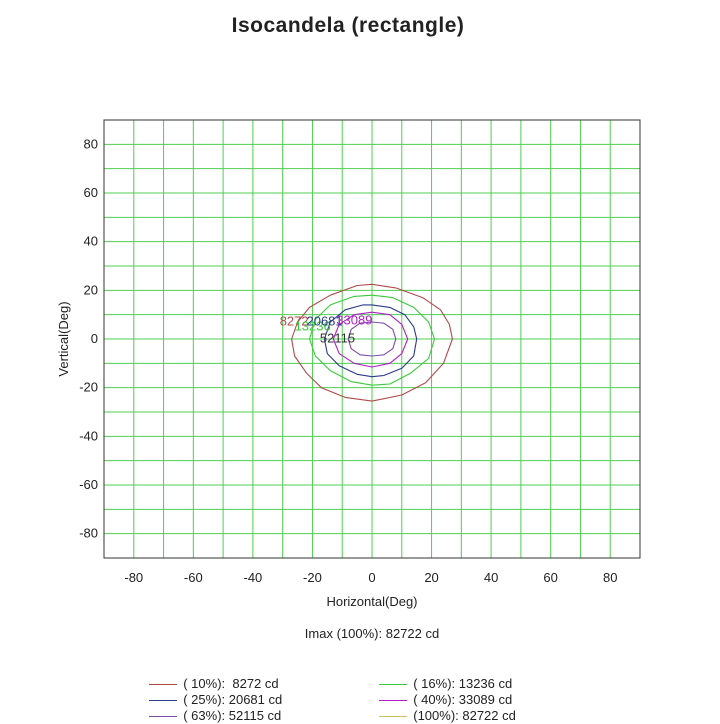 The height and width of the screenshot is (724, 720). What do you see at coordinates (231, 683) in the screenshot?
I see `legend-label: ( 10%): 8272 cd` at bounding box center [231, 683].